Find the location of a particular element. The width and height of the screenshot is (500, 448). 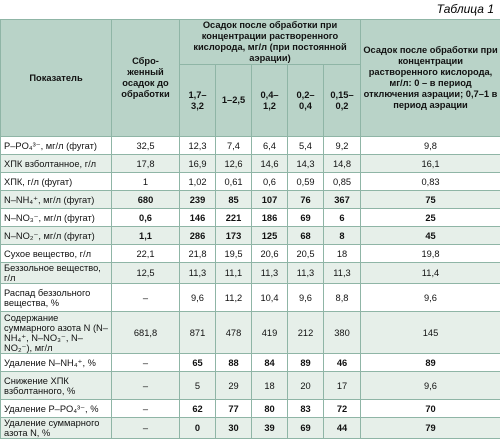

table-cell: 1,02 is located at coordinates (197, 181).